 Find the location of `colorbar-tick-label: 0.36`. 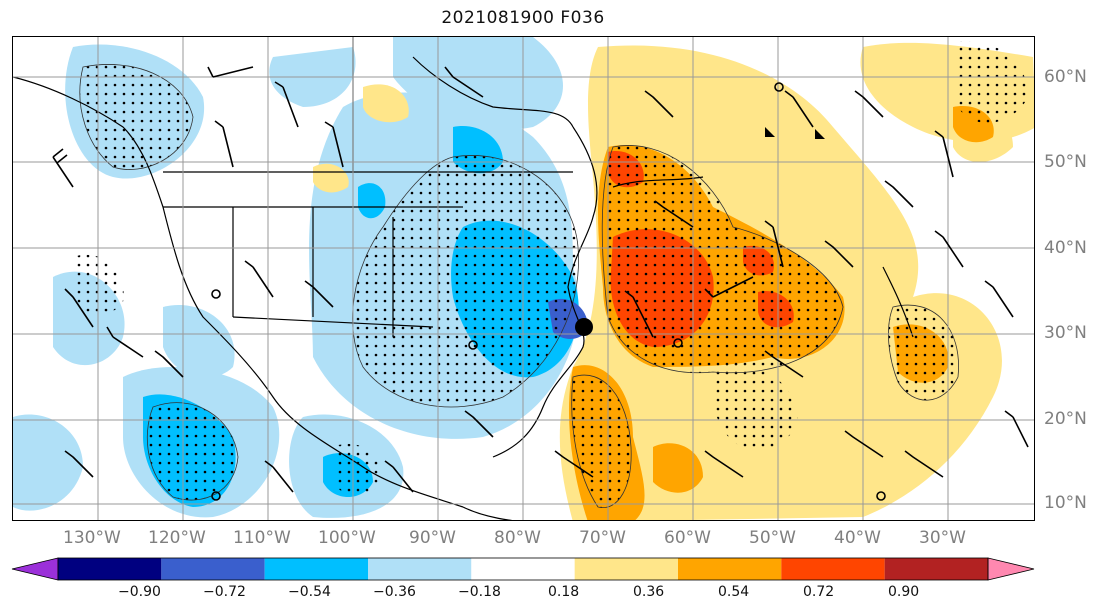

colorbar-tick-label: 0.36 is located at coordinates (649, 592).